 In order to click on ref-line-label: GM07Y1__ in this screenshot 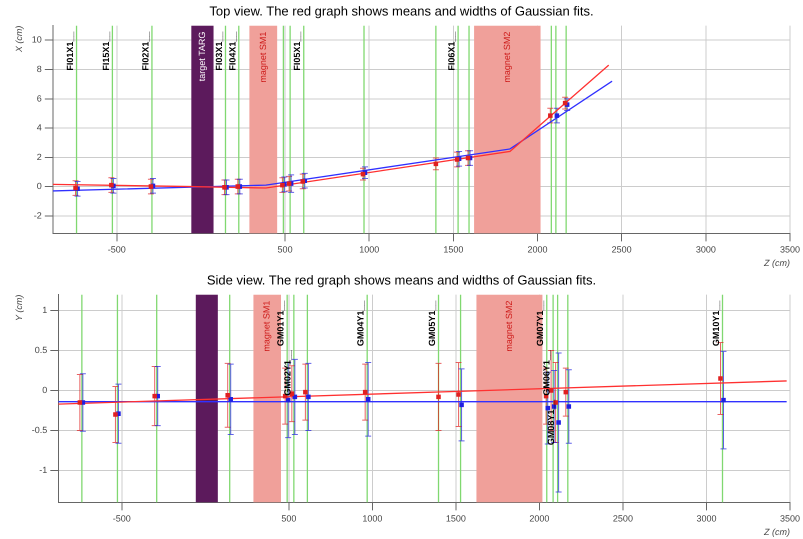, I will do `click(540, 323)`.